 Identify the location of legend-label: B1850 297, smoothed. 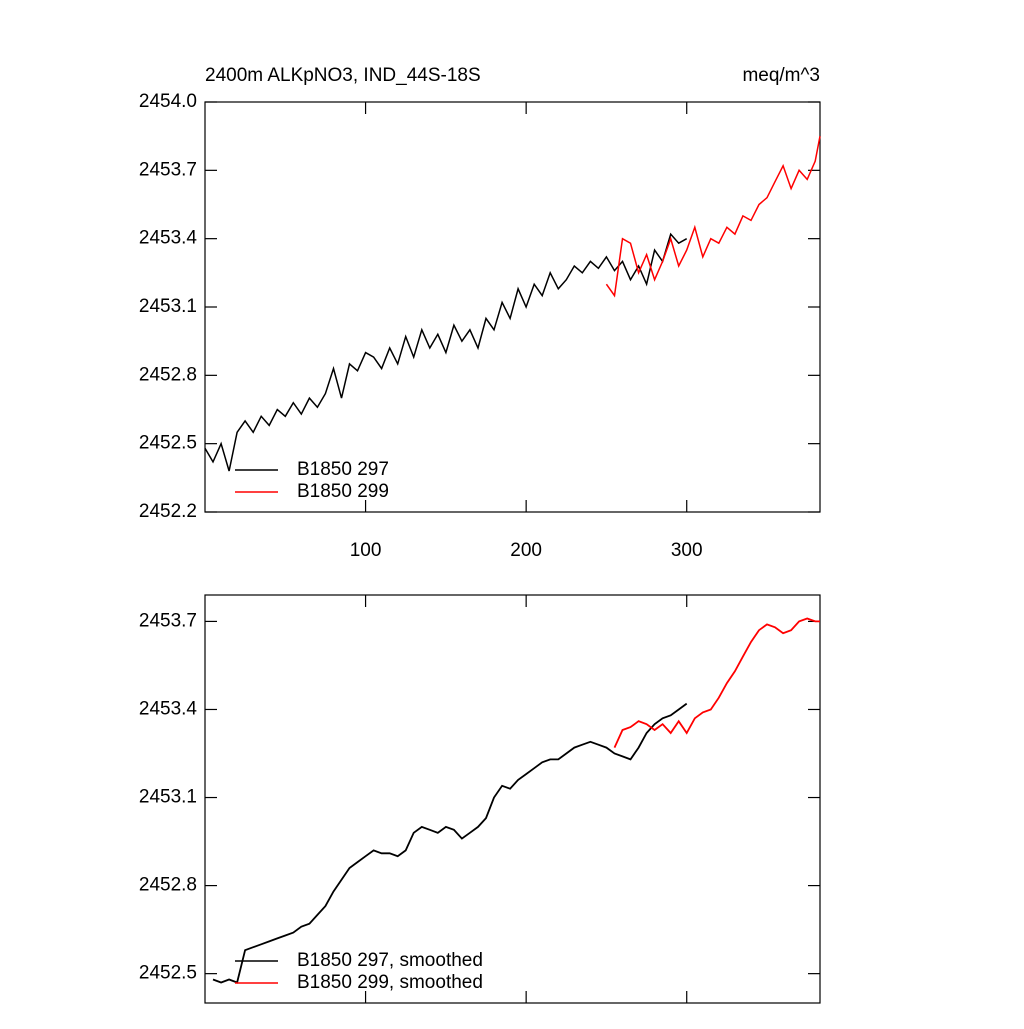
(390, 960).